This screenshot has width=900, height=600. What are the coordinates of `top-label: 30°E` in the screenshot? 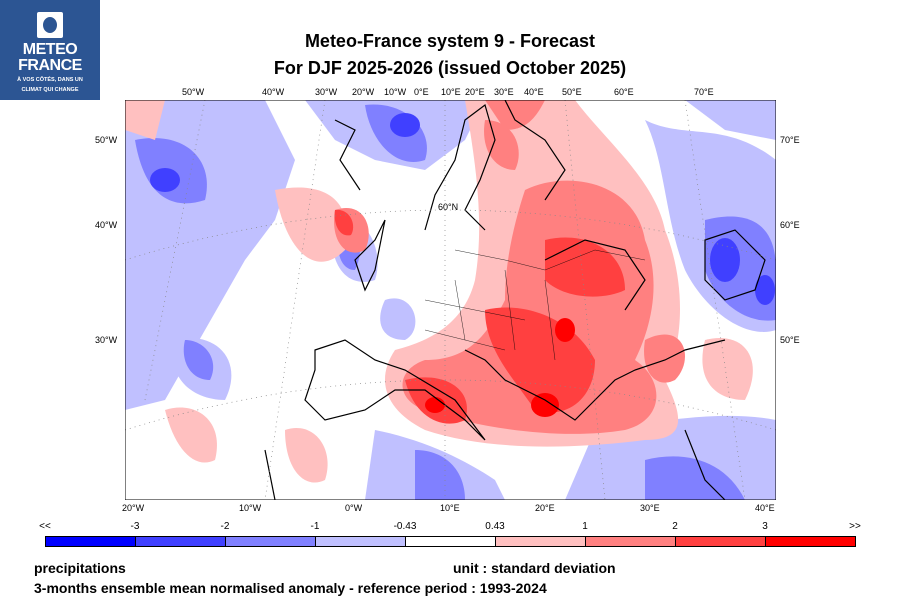 It's located at (504, 92).